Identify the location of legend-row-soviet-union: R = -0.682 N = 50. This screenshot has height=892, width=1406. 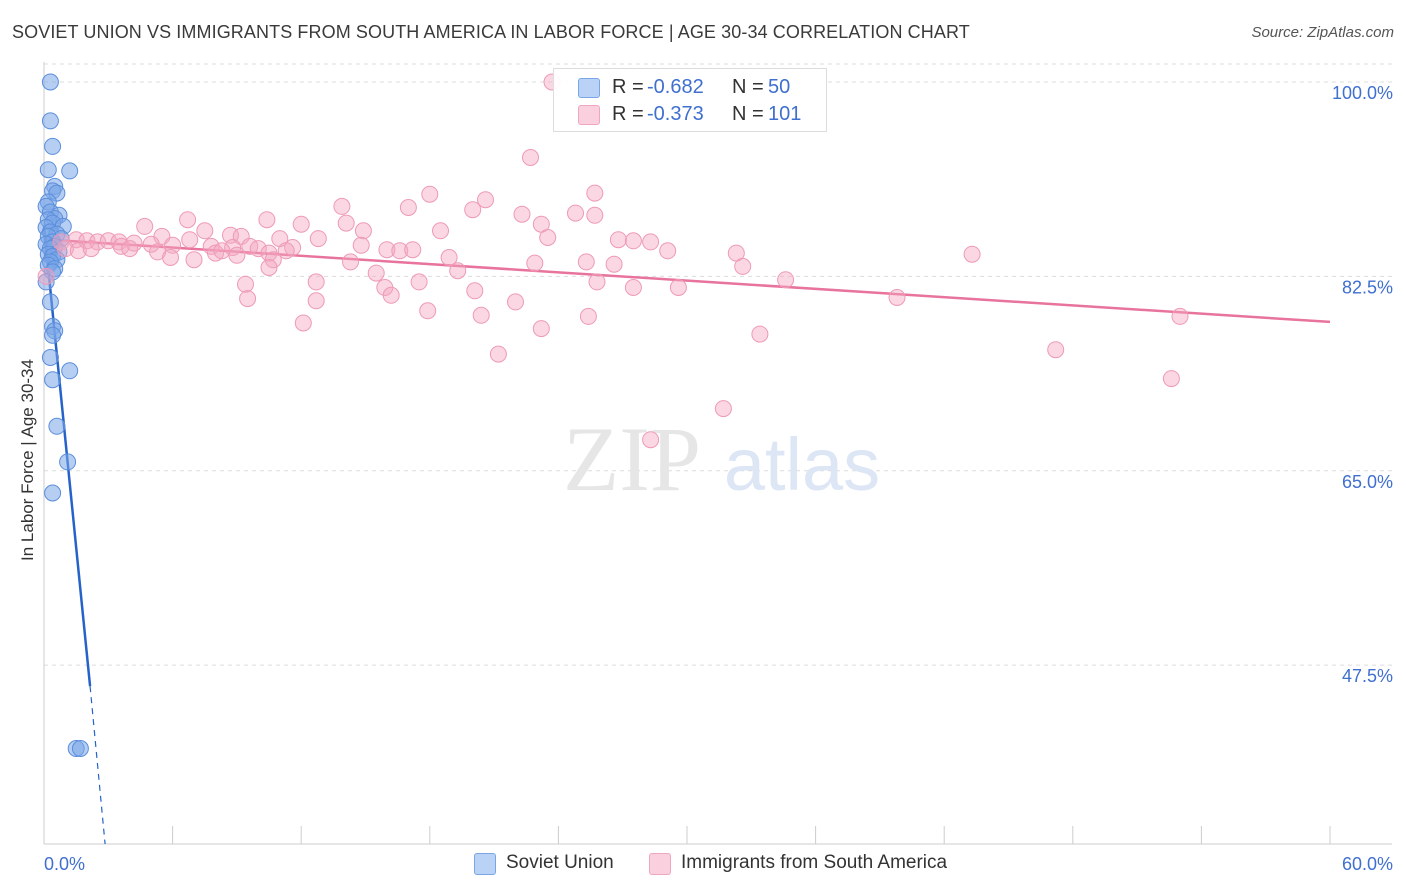
(690, 87).